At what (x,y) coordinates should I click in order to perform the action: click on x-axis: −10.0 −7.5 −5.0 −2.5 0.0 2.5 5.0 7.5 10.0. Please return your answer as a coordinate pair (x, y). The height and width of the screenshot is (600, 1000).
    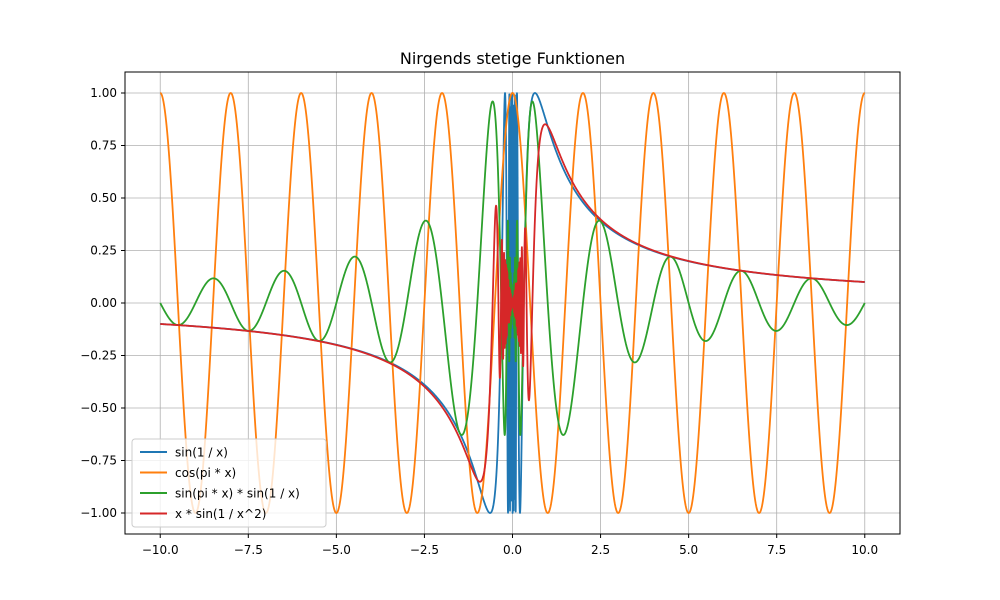
    Looking at the image, I should click on (510, 545).